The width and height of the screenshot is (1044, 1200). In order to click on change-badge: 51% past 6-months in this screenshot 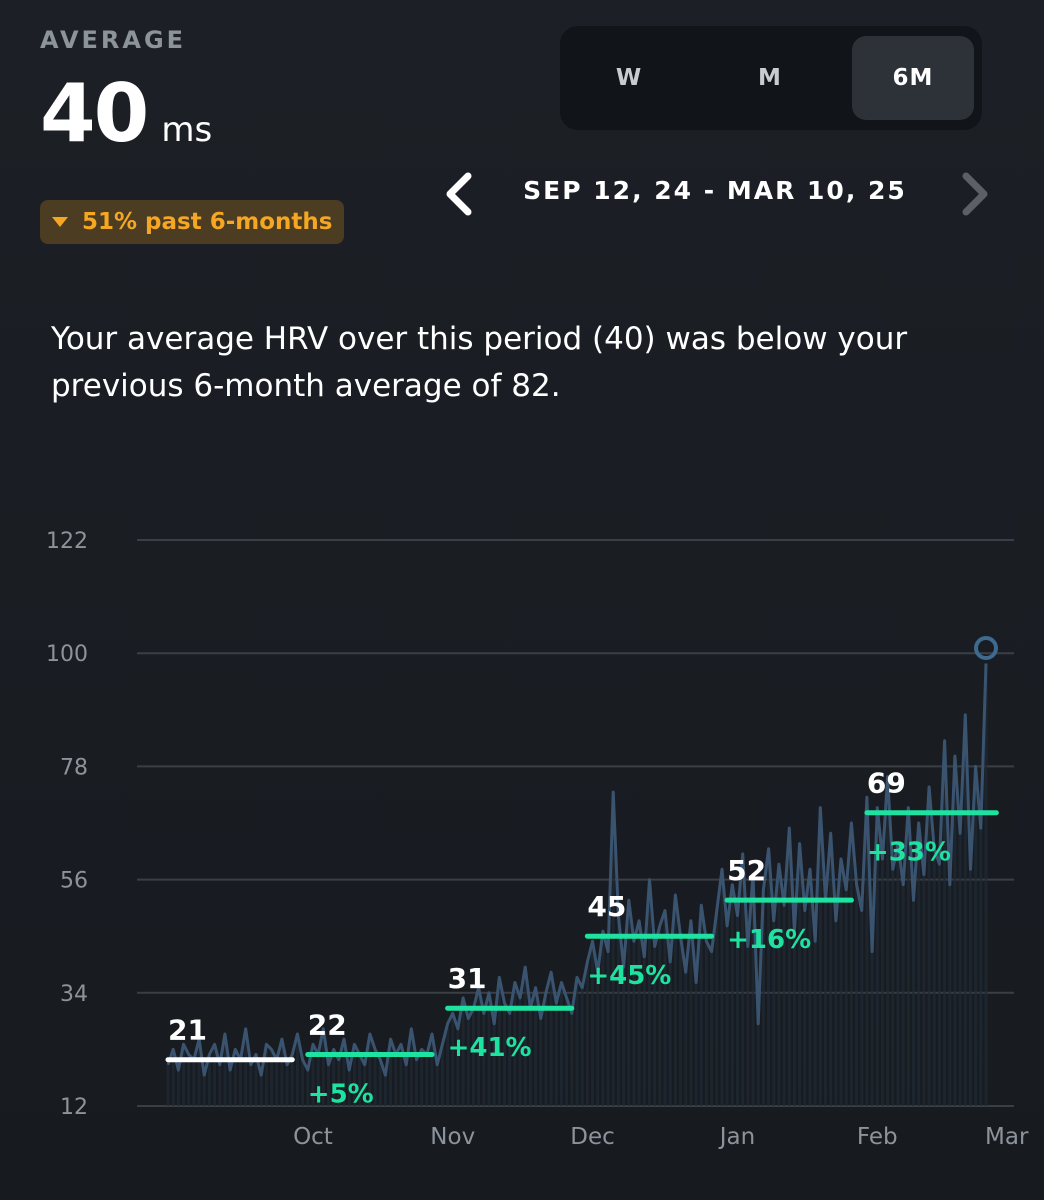, I will do `click(192, 222)`.